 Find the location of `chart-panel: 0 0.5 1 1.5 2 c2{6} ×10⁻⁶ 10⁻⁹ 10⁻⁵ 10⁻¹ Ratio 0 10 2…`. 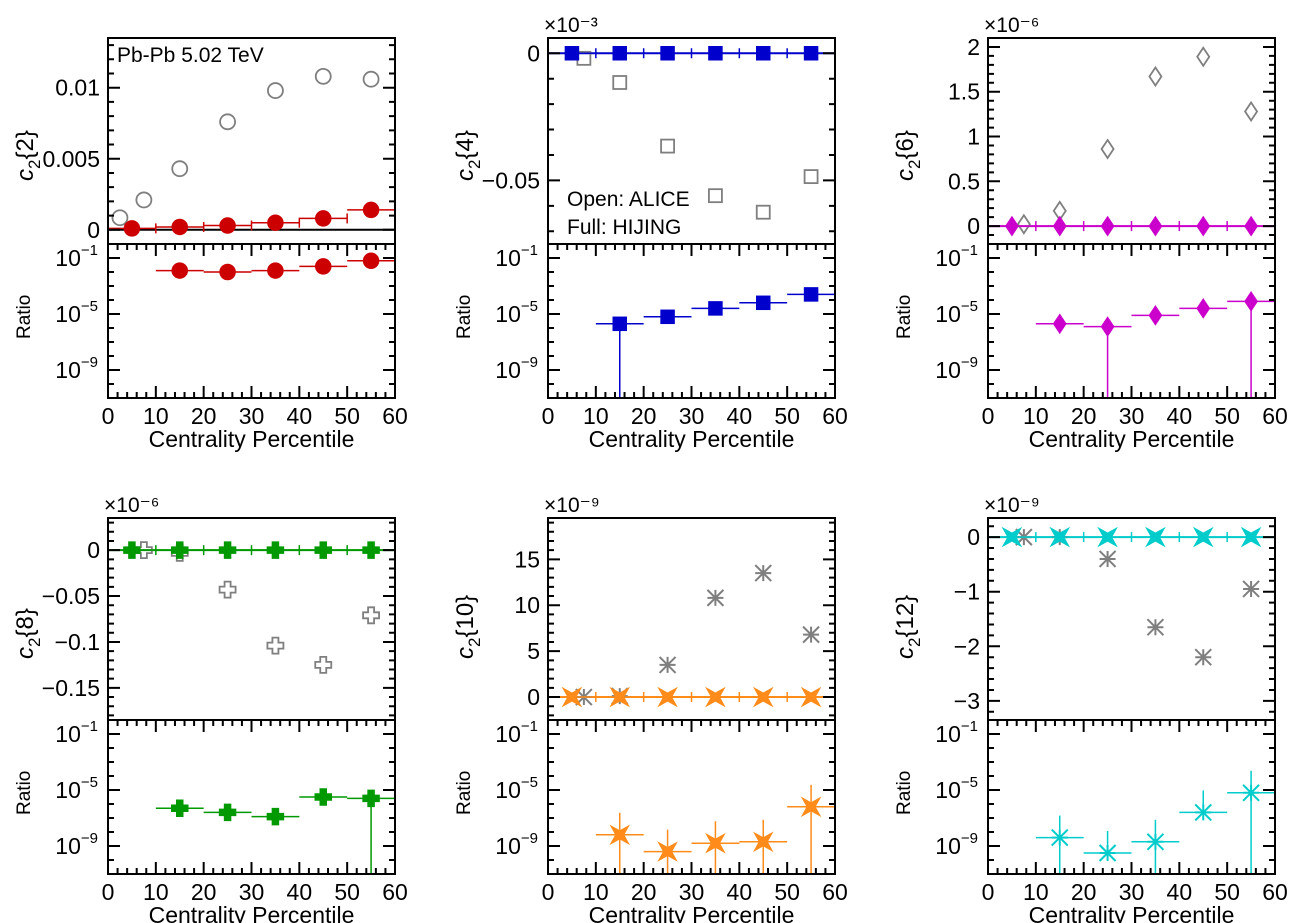

chart-panel: 0 0.5 1 1.5 2 c2{6} ×10⁻⁶ 10⁻⁹ 10⁻⁵ 10⁻¹ Ratio 0 10 2… is located at coordinates (1090, 233).